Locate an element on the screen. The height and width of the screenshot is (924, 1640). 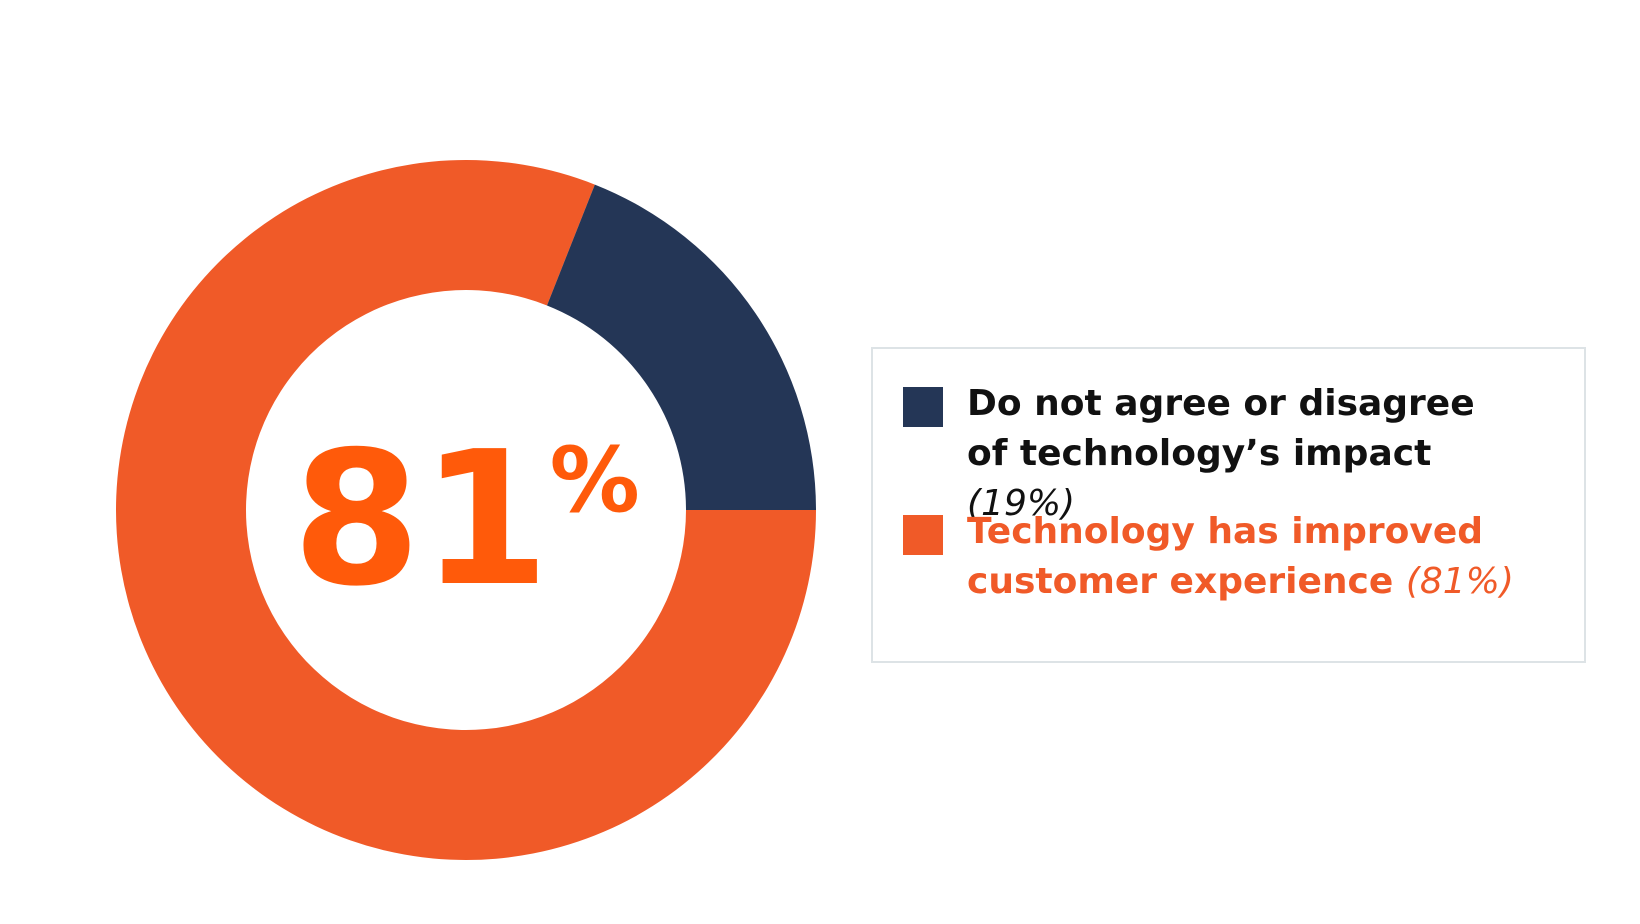
center-label: 81% is located at coordinates (466, 519).